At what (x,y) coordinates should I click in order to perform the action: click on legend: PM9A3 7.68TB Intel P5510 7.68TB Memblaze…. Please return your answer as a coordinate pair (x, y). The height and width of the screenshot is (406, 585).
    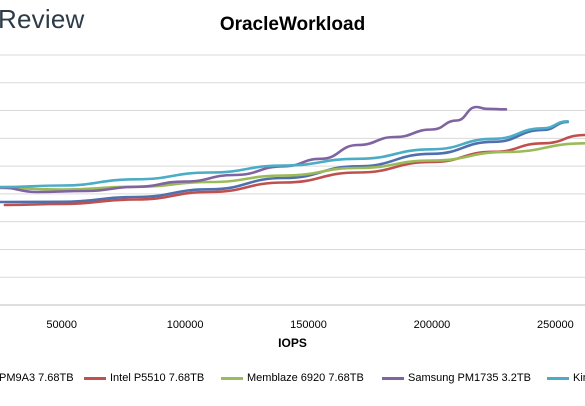
    Looking at the image, I should click on (292, 380).